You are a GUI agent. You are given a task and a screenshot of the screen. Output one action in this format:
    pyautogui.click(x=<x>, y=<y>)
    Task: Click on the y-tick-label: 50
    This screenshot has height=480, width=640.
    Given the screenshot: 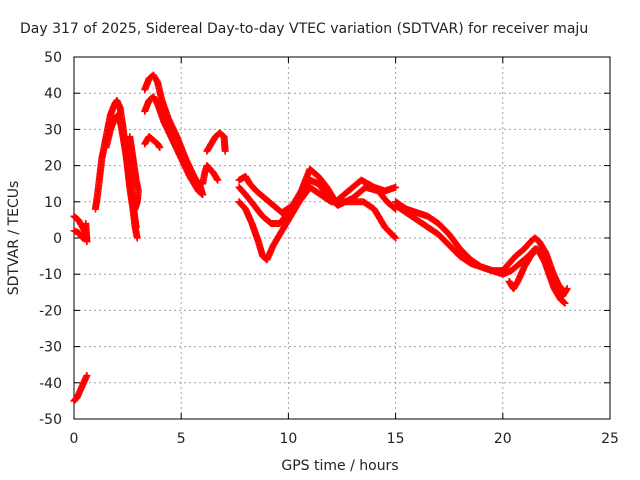 What is the action you would take?
    pyautogui.click(x=53, y=58)
    